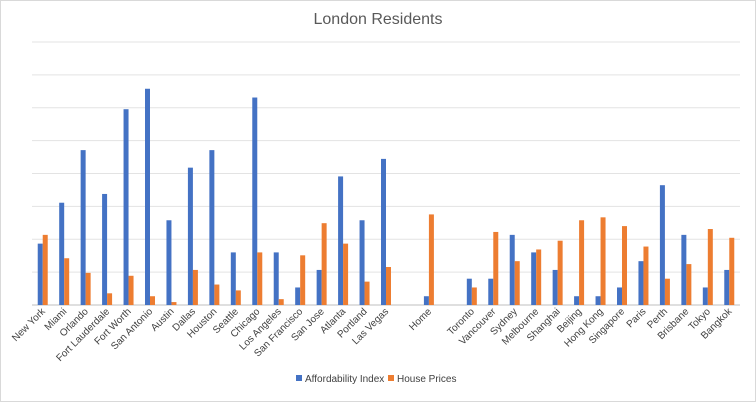  I want to click on x-tick-label: Home, so click(420, 319).